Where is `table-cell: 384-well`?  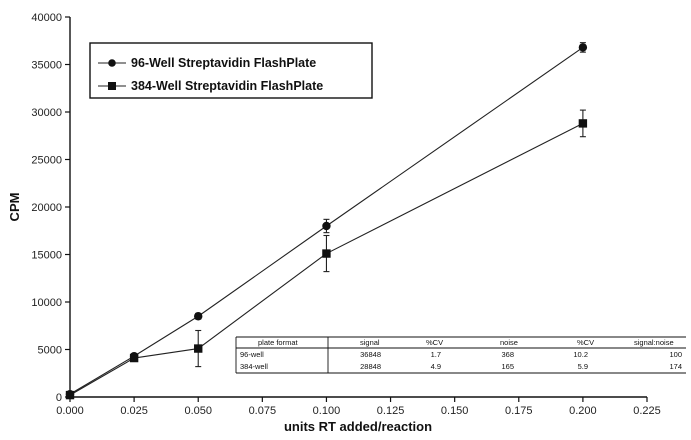
table-cell: 384-well is located at coordinates (254, 366).